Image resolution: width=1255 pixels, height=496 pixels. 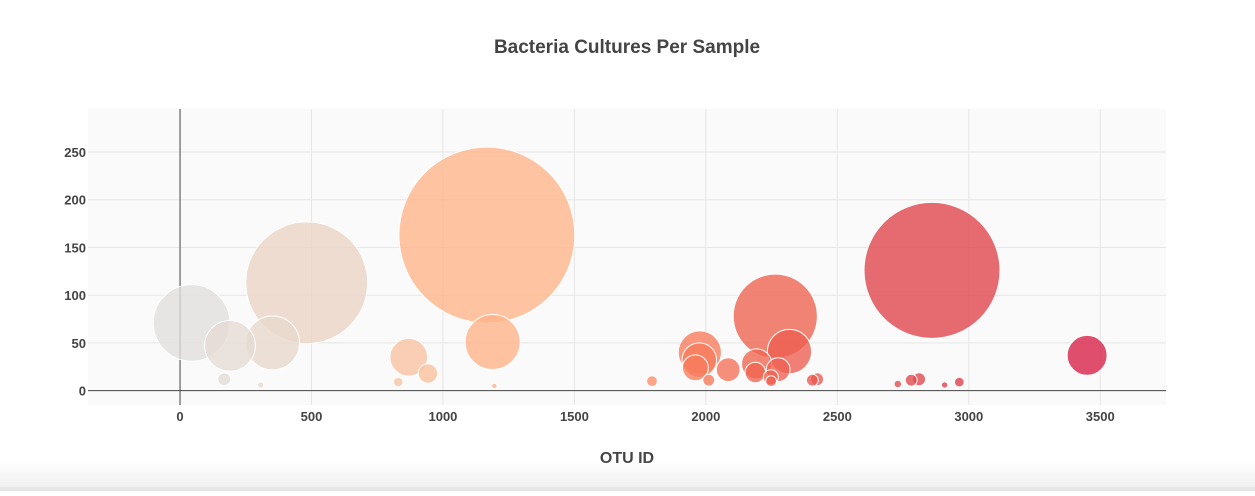 What do you see at coordinates (627, 47) in the screenshot?
I see `chart-title: Bacteria Cultures Per Sample` at bounding box center [627, 47].